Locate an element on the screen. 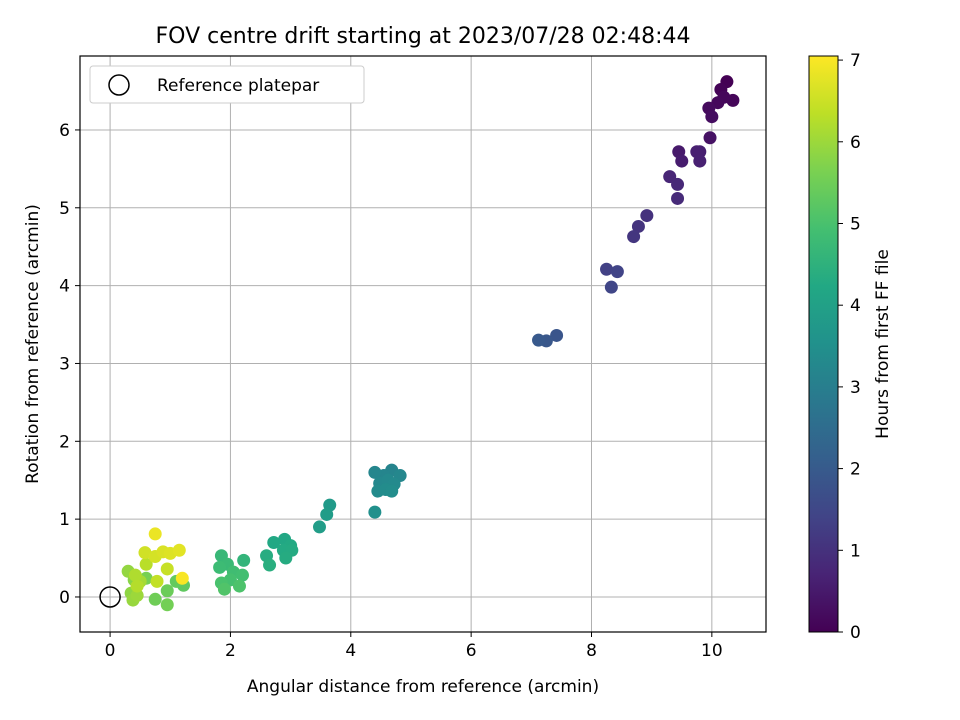  reference-platepar-marker is located at coordinates (110, 597).